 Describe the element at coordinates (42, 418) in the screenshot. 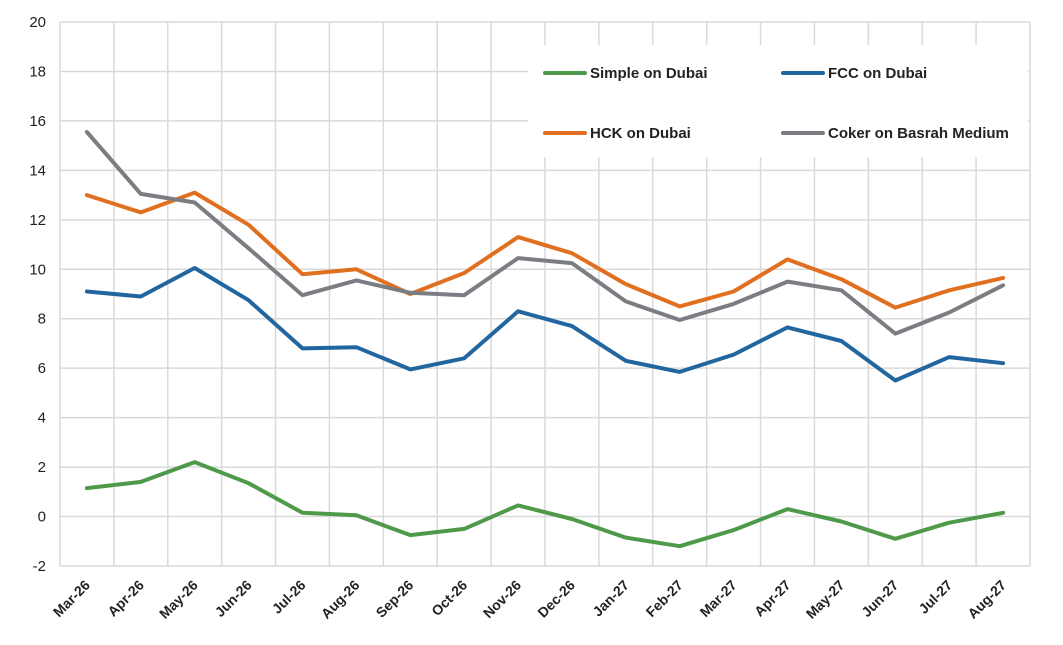

I see `y-tick-label: 4` at that location.